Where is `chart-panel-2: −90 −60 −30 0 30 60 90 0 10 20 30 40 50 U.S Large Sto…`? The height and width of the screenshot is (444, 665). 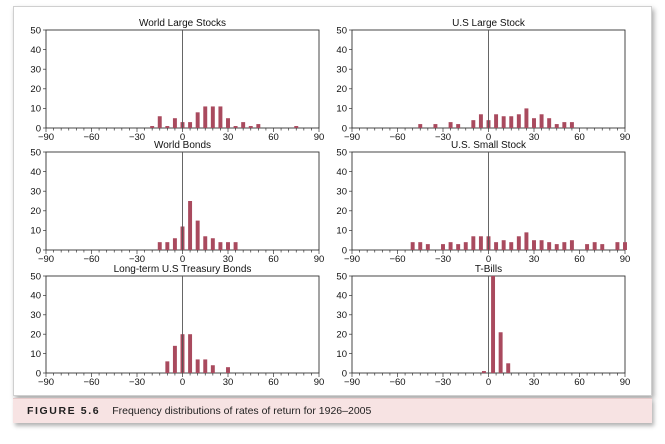 chart-panel-2: −90 −60 −30 0 30 60 90 0 10 20 30 40 50 U.S Large Sto… is located at coordinates (483, 80).